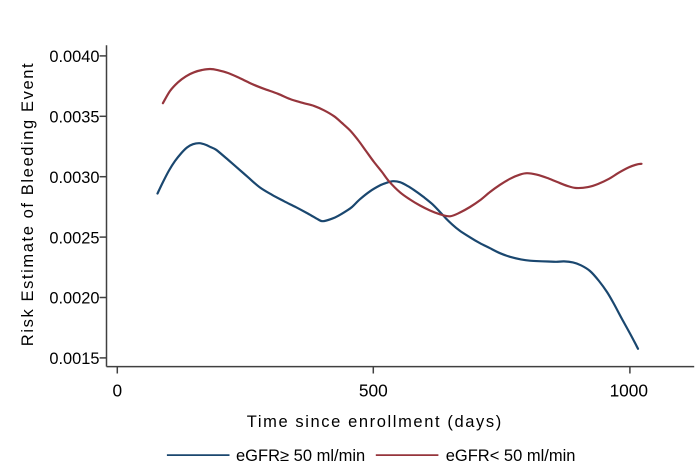 Image resolution: width=700 pixels, height=467 pixels. Describe the element at coordinates (74, 359) in the screenshot. I see `svg-text: 0.0015` at that location.